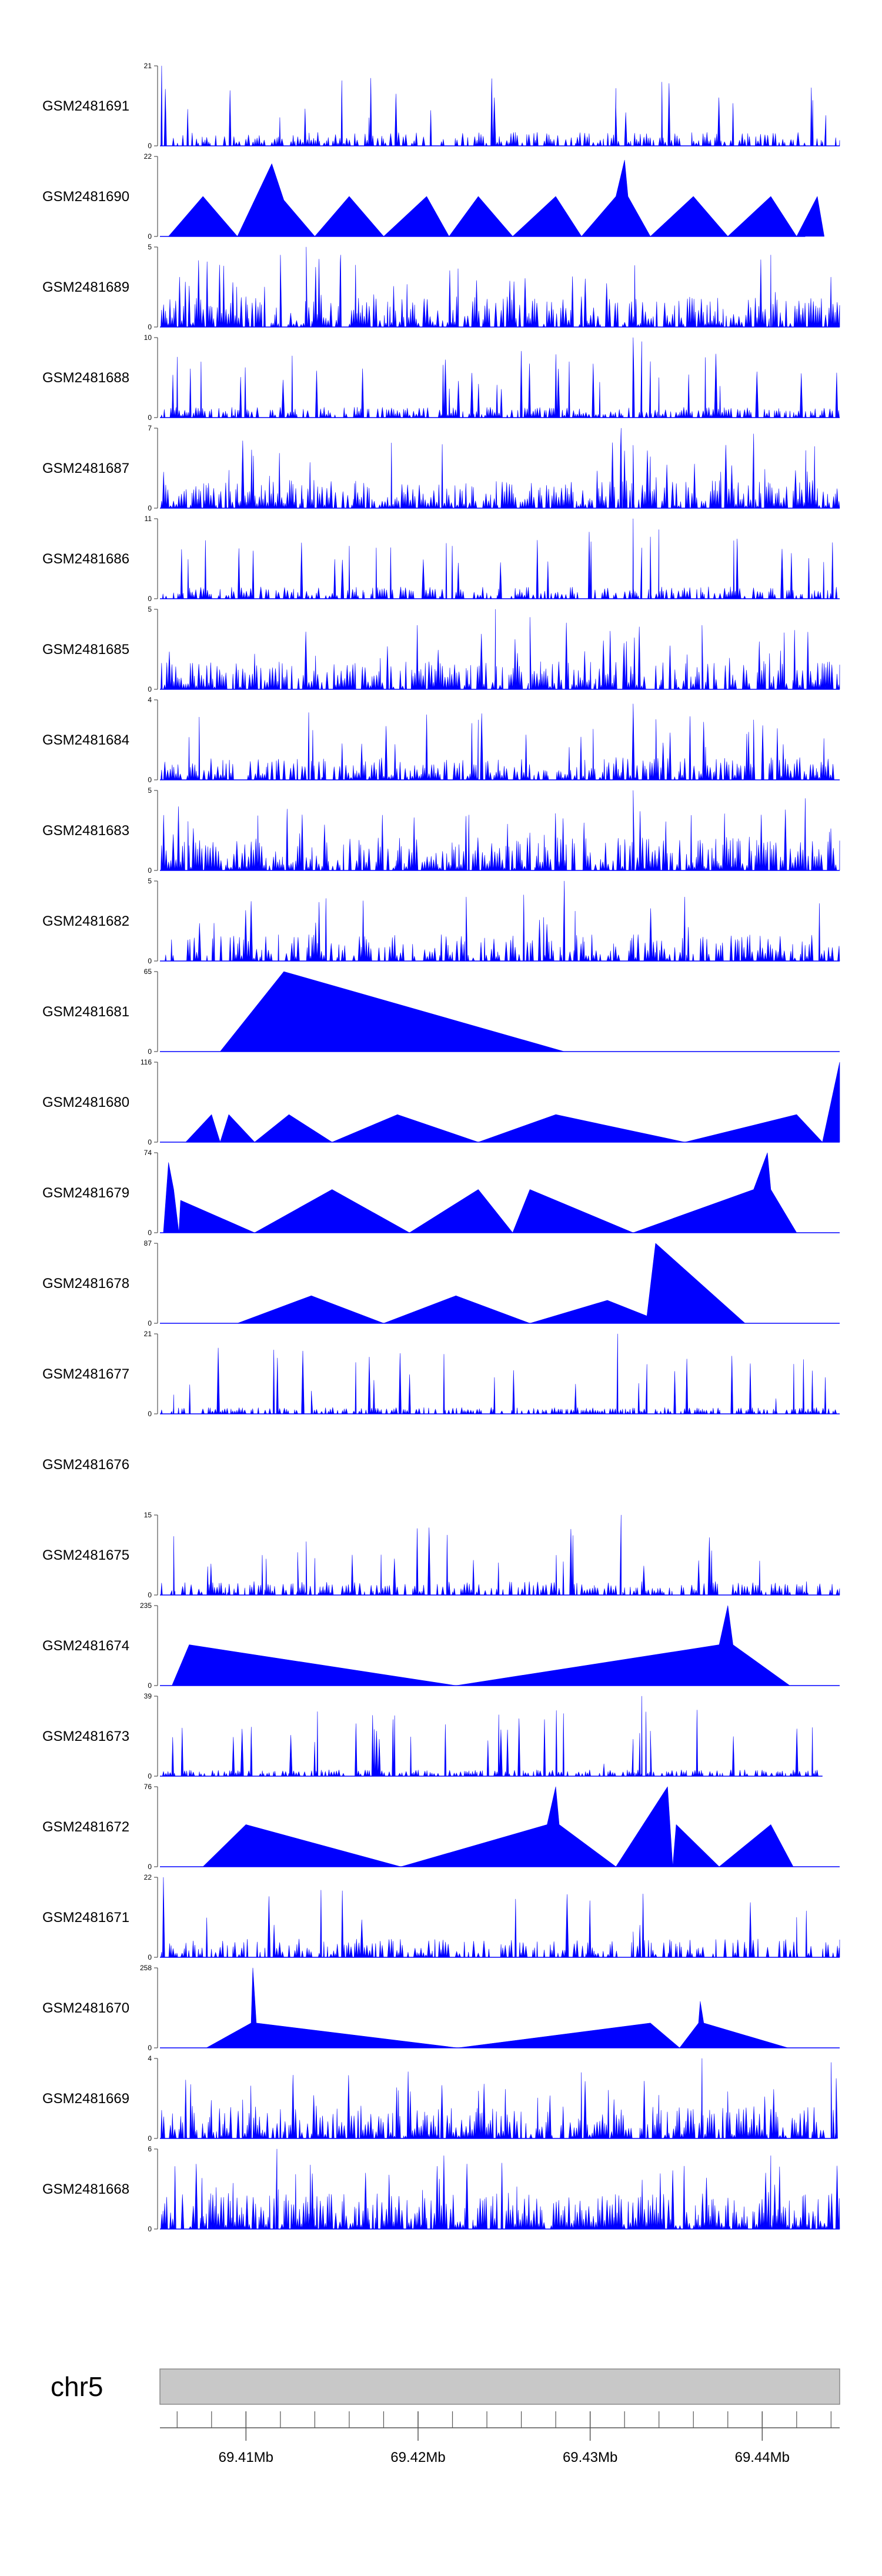 The image size is (882, 2576). What do you see at coordinates (150, 428) in the screenshot?
I see `y-tick-label-max: 7` at bounding box center [150, 428].